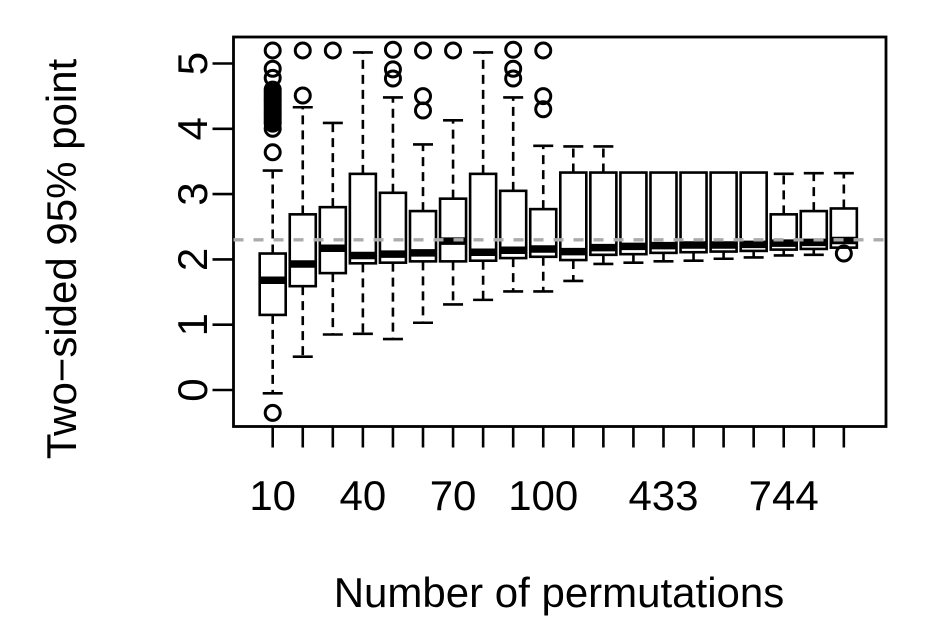 Image resolution: width=926 pixels, height=626 pixels. What do you see at coordinates (543, 495) in the screenshot?
I see `x-tick-label: 100` at bounding box center [543, 495].